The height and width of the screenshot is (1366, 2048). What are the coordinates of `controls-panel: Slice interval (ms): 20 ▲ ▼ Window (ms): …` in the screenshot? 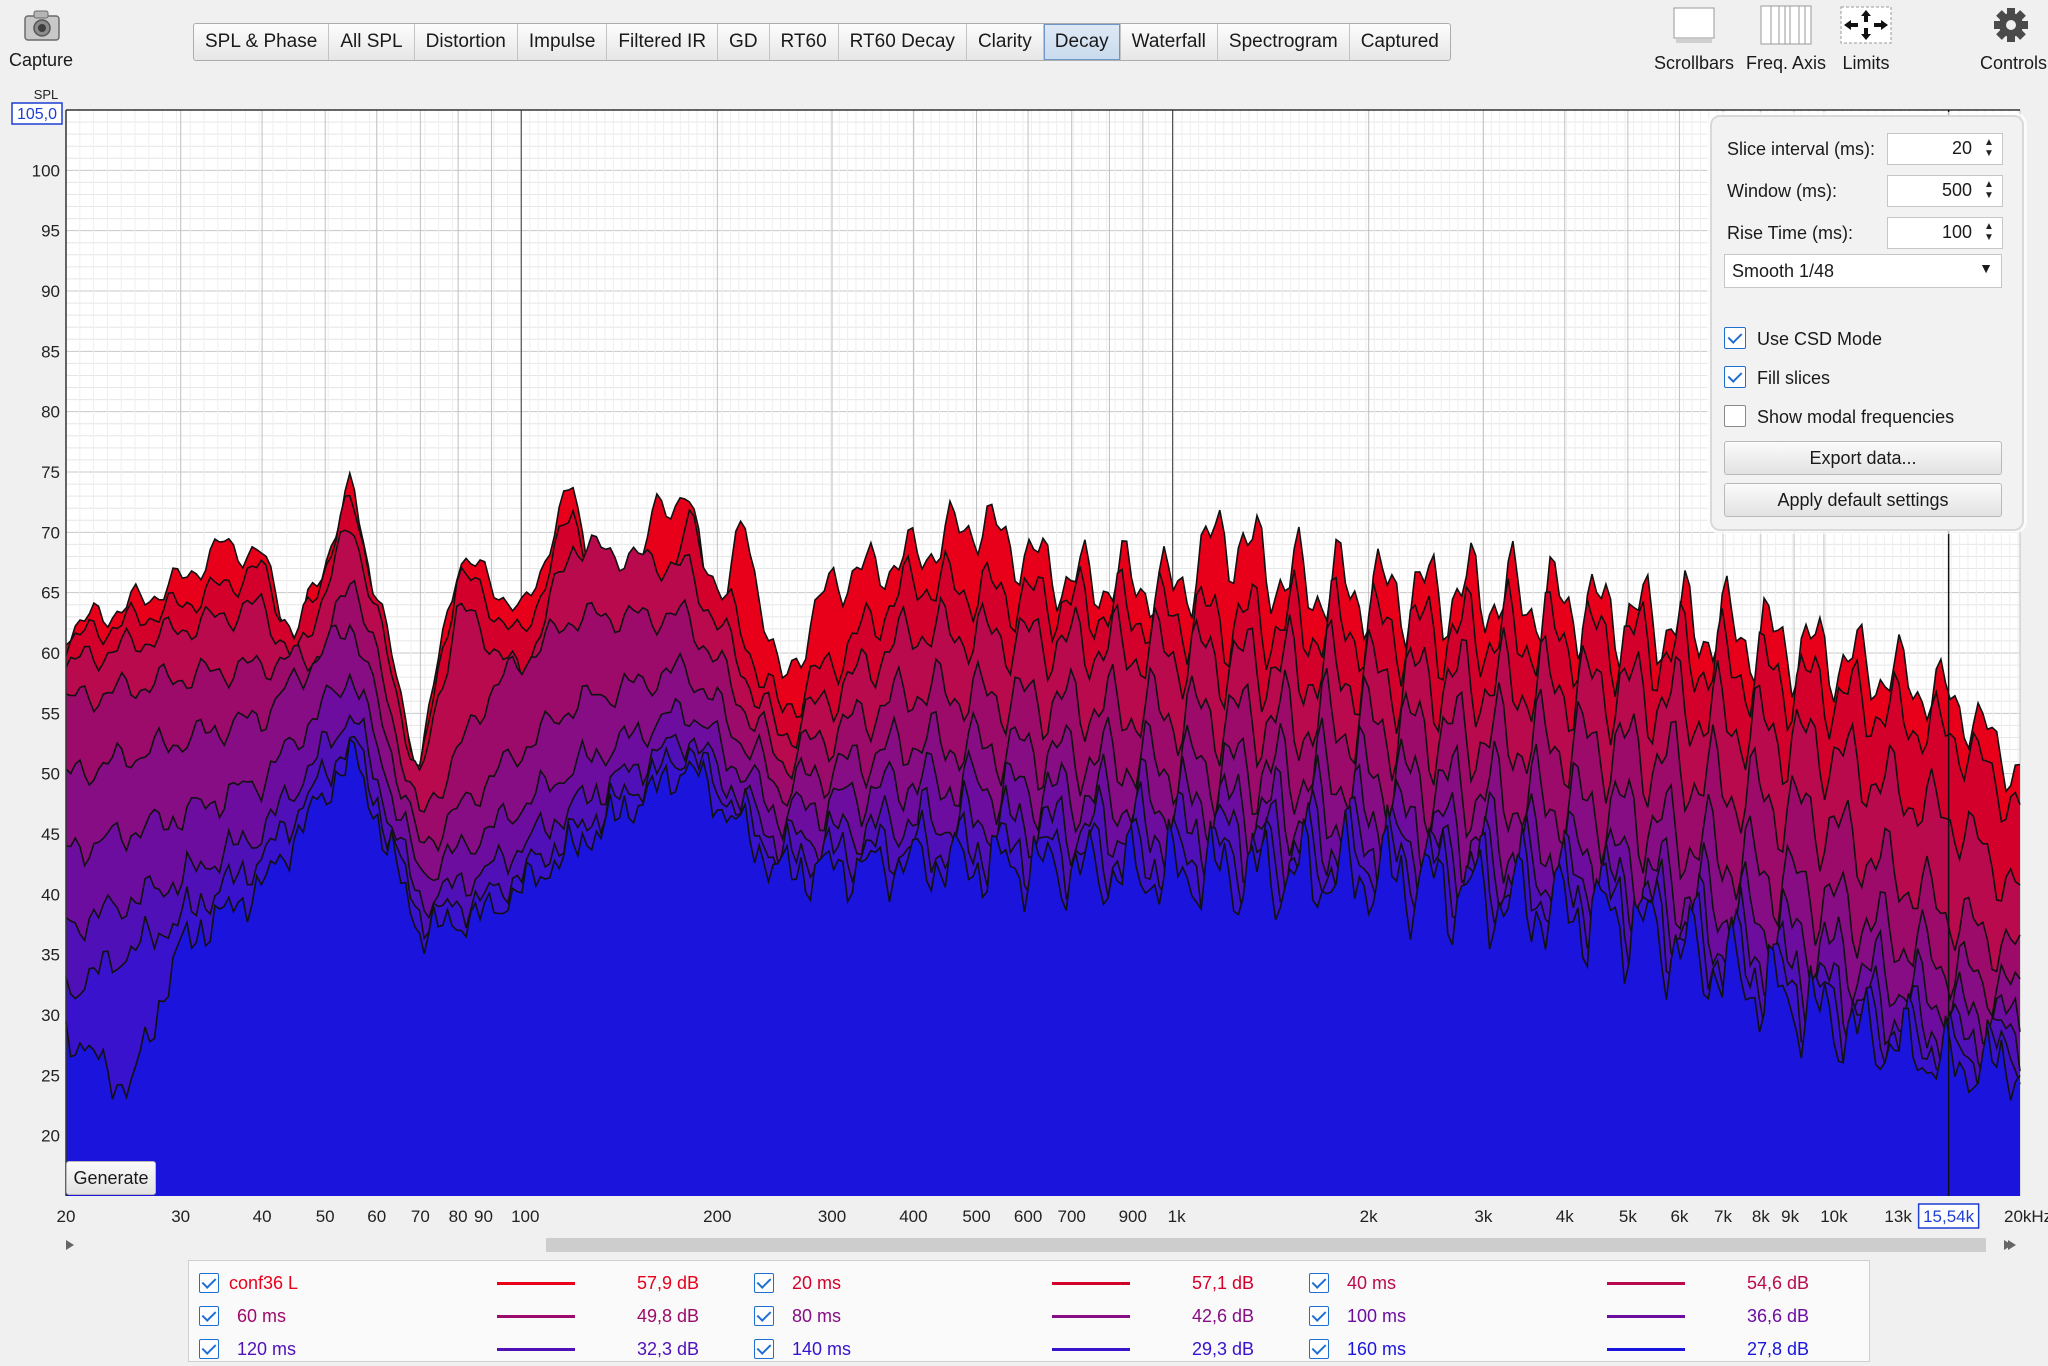 It's located at (1867, 323).